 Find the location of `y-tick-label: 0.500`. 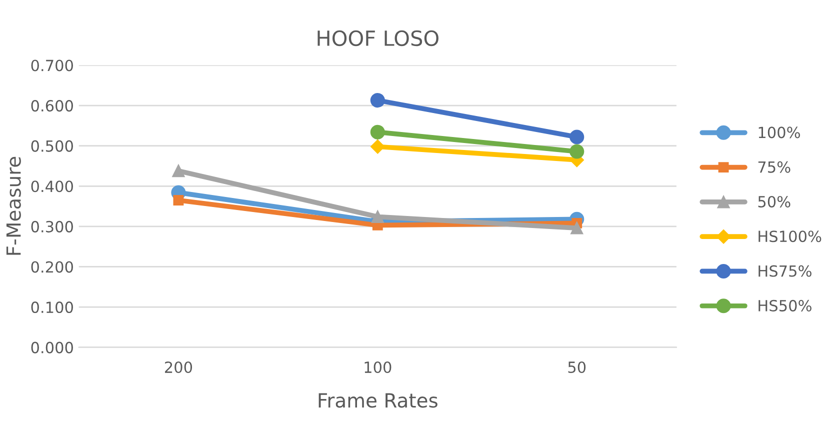

y-tick-label: 0.500 is located at coordinates (52, 146).